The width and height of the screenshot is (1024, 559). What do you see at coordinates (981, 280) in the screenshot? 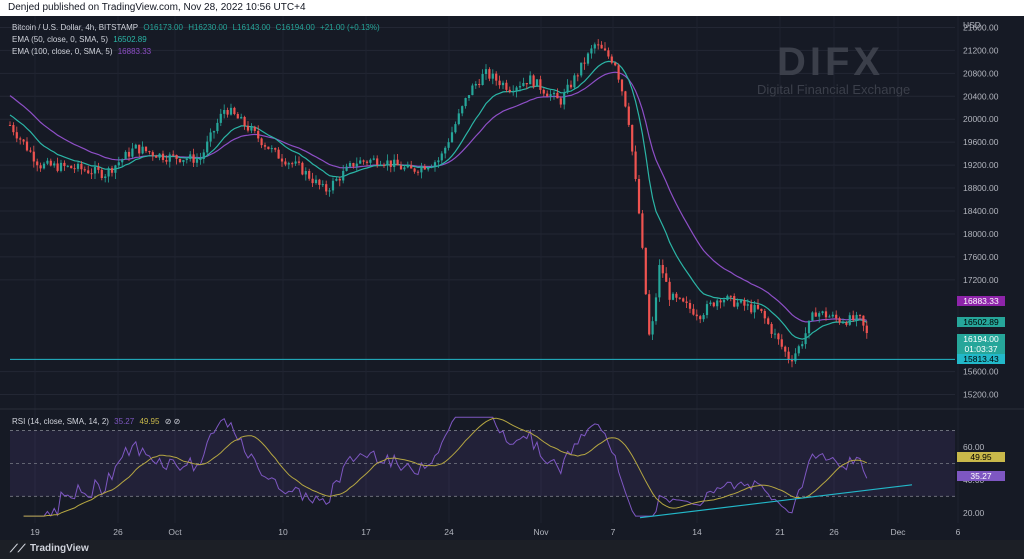
I see `price-tick-label: 17200.00` at bounding box center [981, 280].